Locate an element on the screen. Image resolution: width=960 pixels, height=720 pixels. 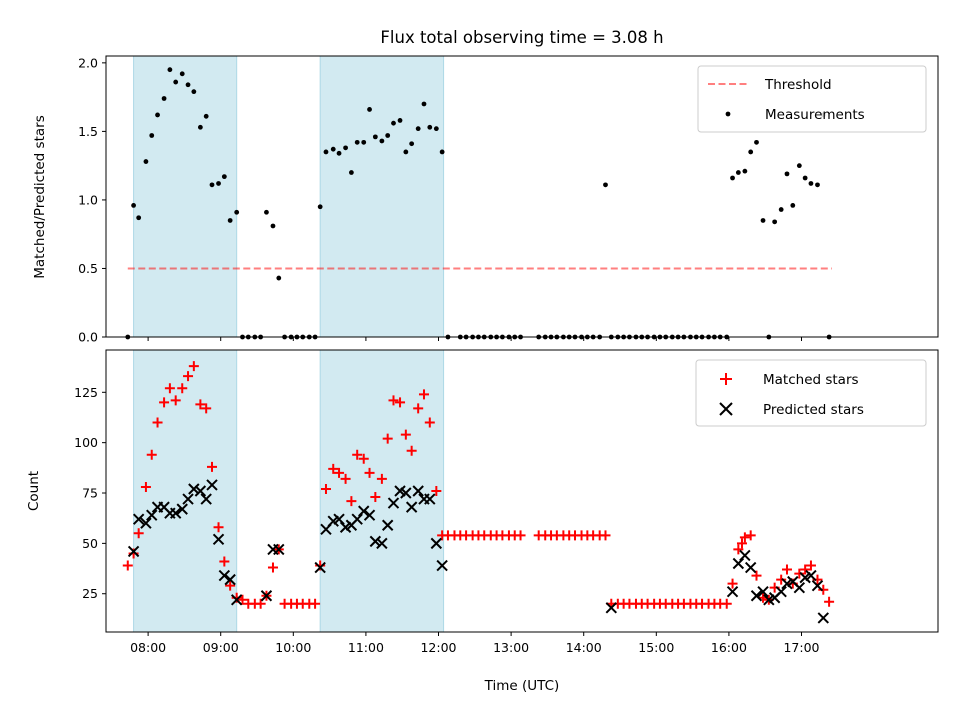
x-tick-label: 09:00 is located at coordinates (221, 647).